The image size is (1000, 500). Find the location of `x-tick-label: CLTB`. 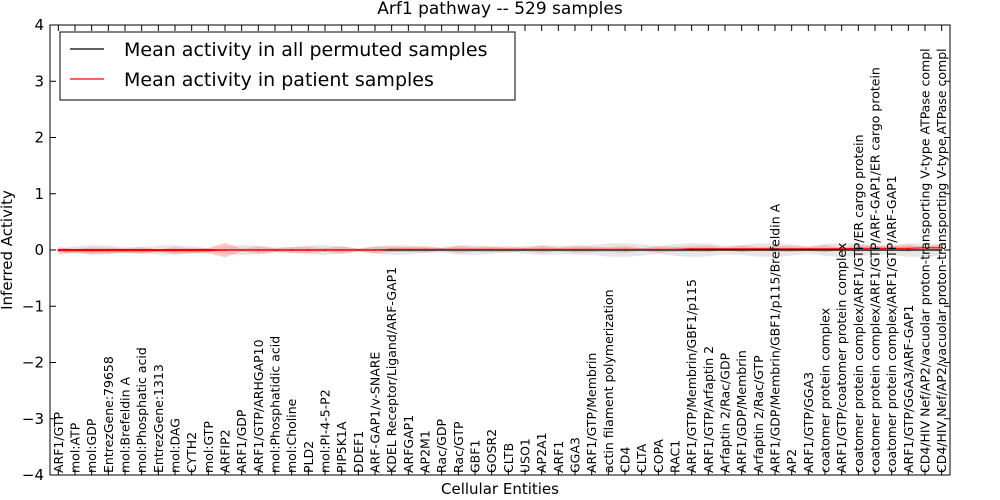

x-tick-label: CLTB is located at coordinates (508, 458).